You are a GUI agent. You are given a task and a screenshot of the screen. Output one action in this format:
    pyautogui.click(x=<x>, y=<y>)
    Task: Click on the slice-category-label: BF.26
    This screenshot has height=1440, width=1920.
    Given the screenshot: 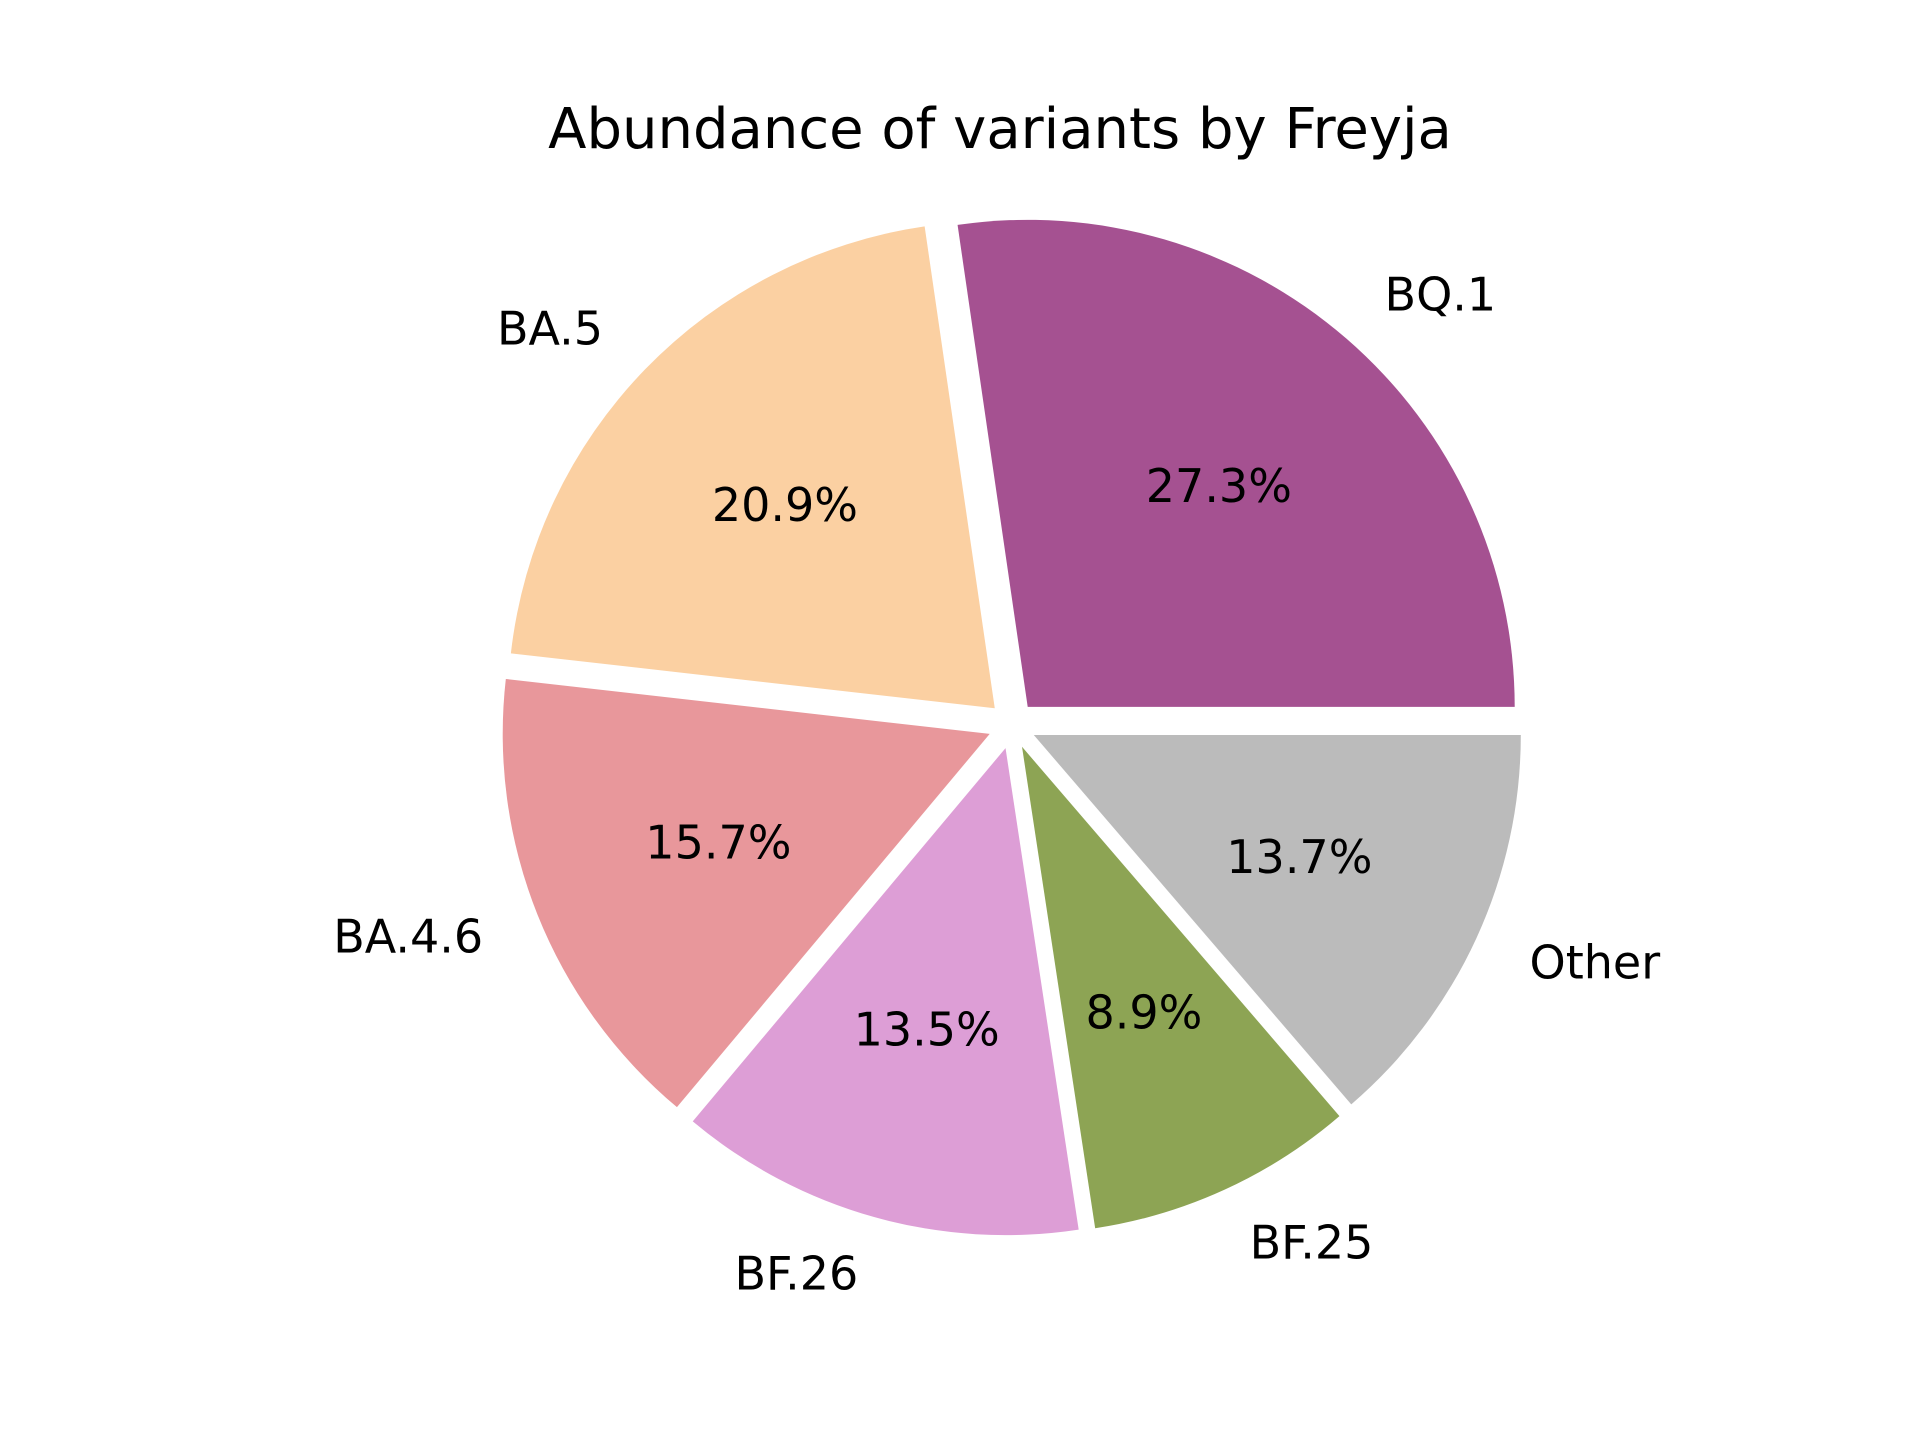 What is the action you would take?
    pyautogui.click(x=796, y=1273)
    